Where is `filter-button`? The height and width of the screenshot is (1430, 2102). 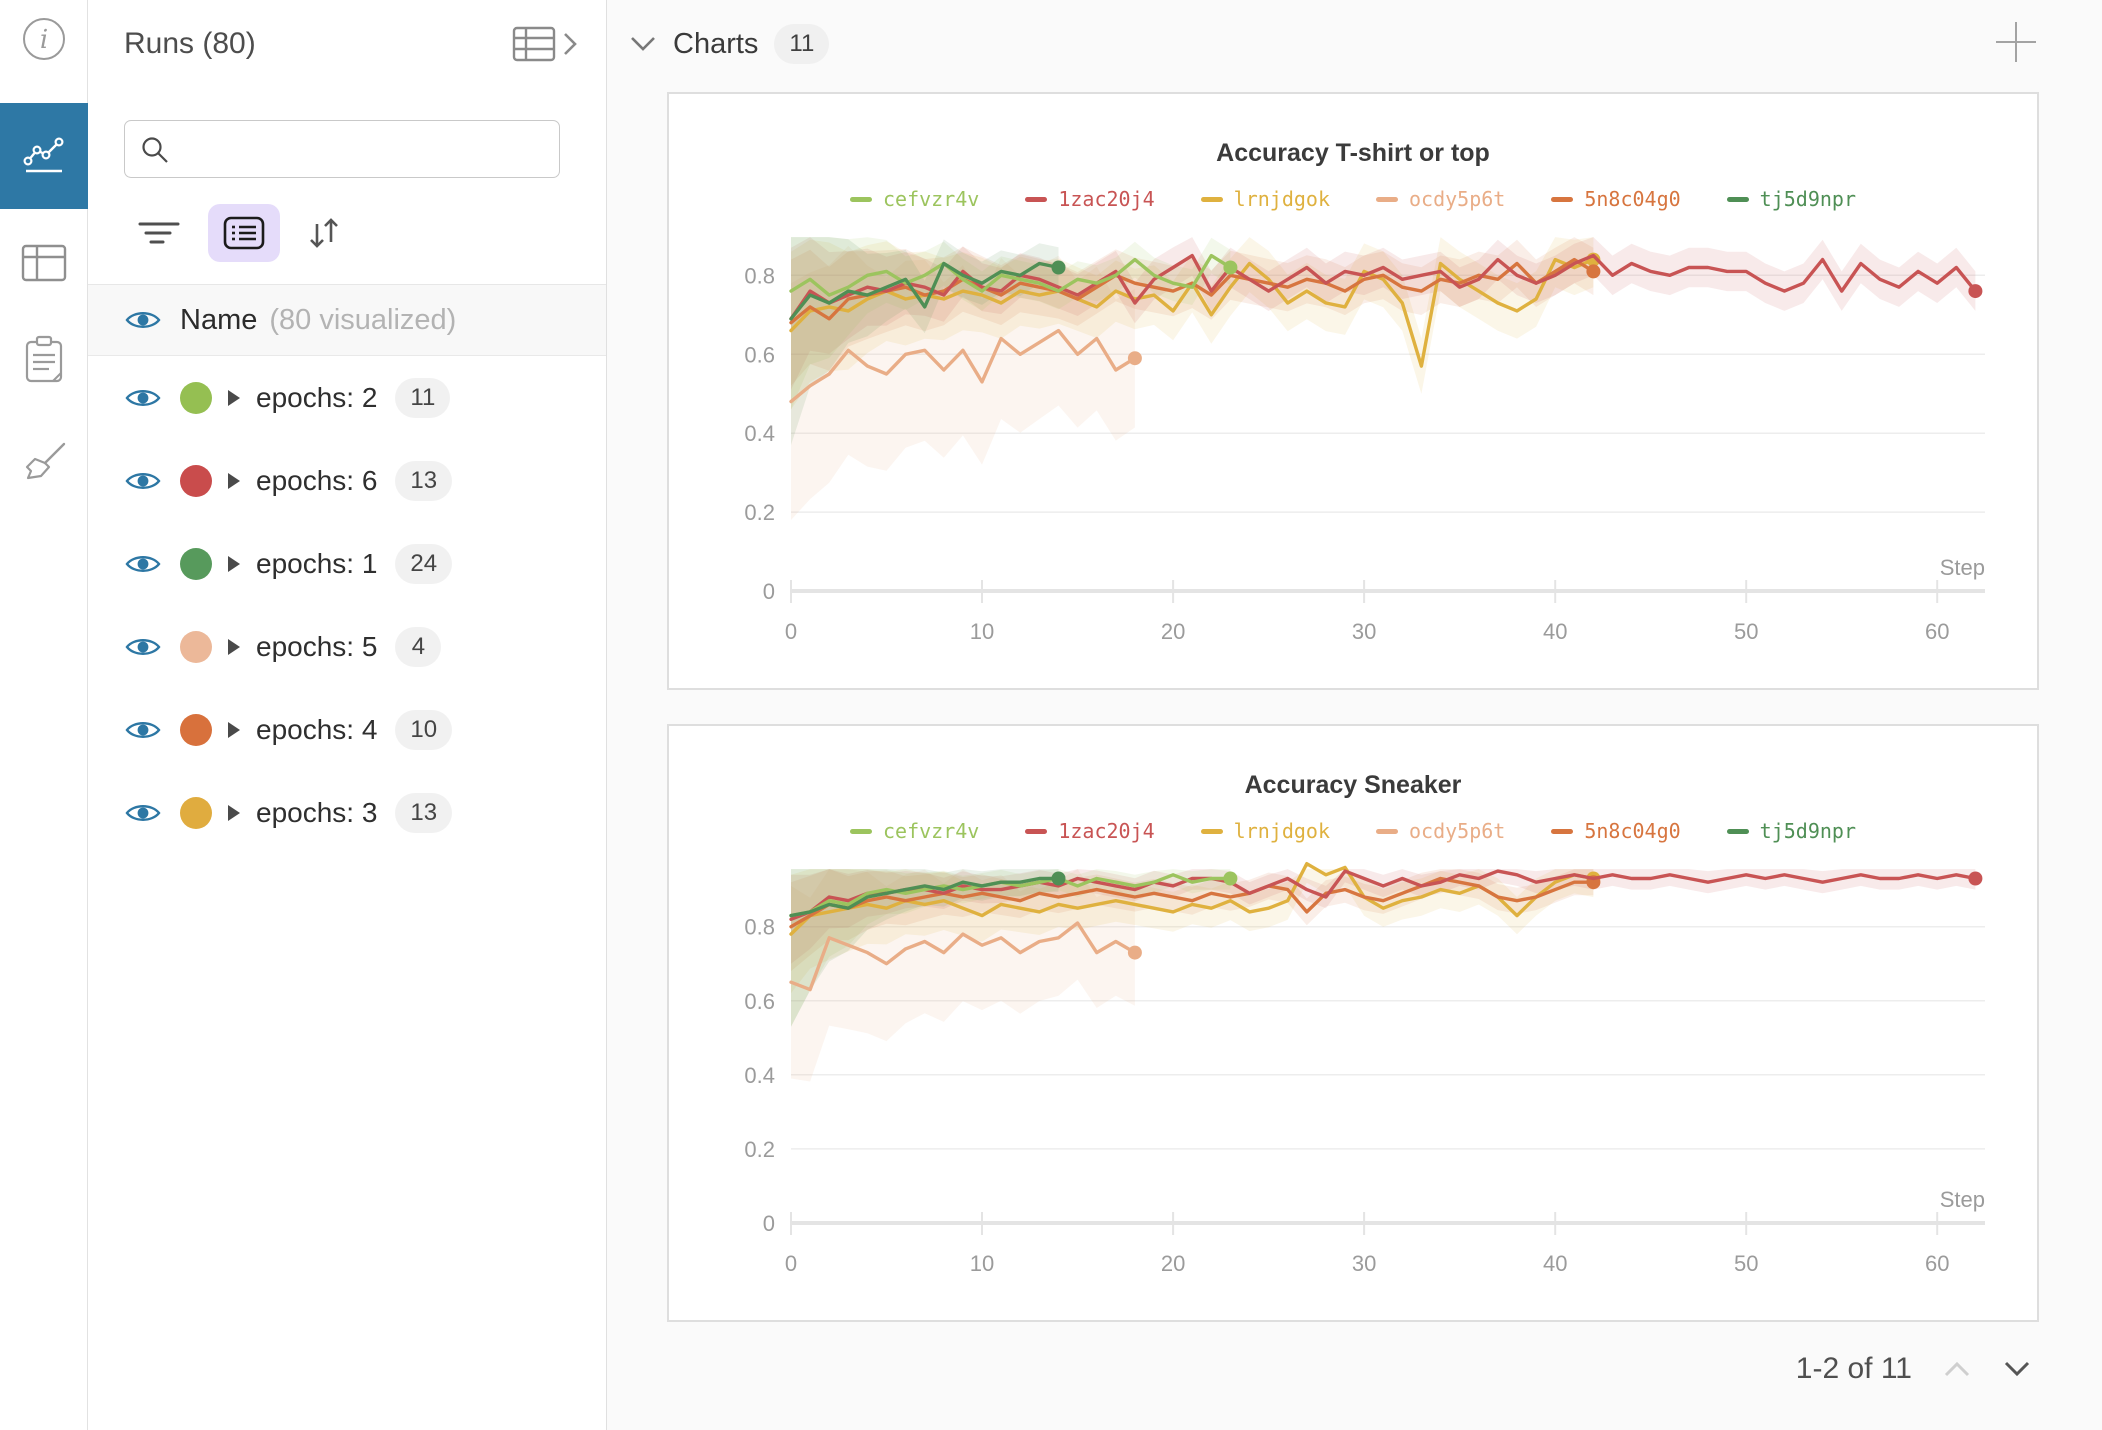 filter-button is located at coordinates (159, 233).